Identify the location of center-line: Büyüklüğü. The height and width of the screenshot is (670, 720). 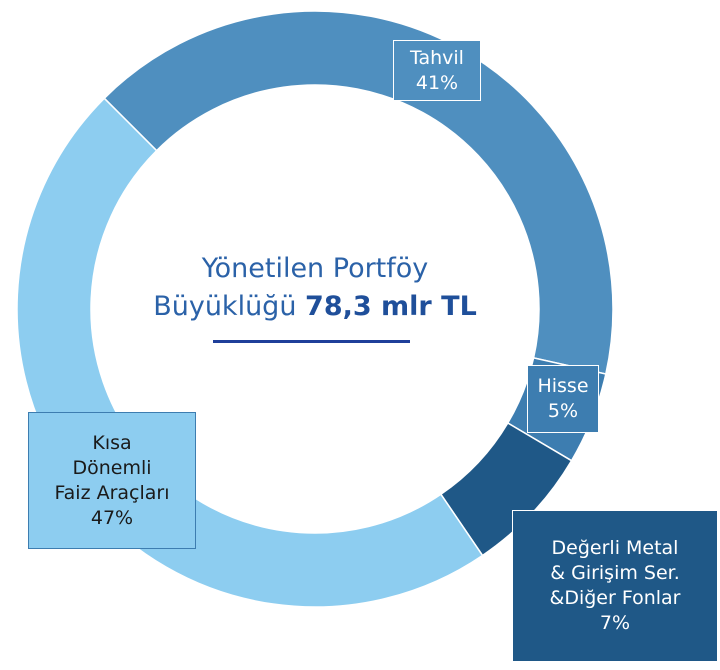
(225, 306).